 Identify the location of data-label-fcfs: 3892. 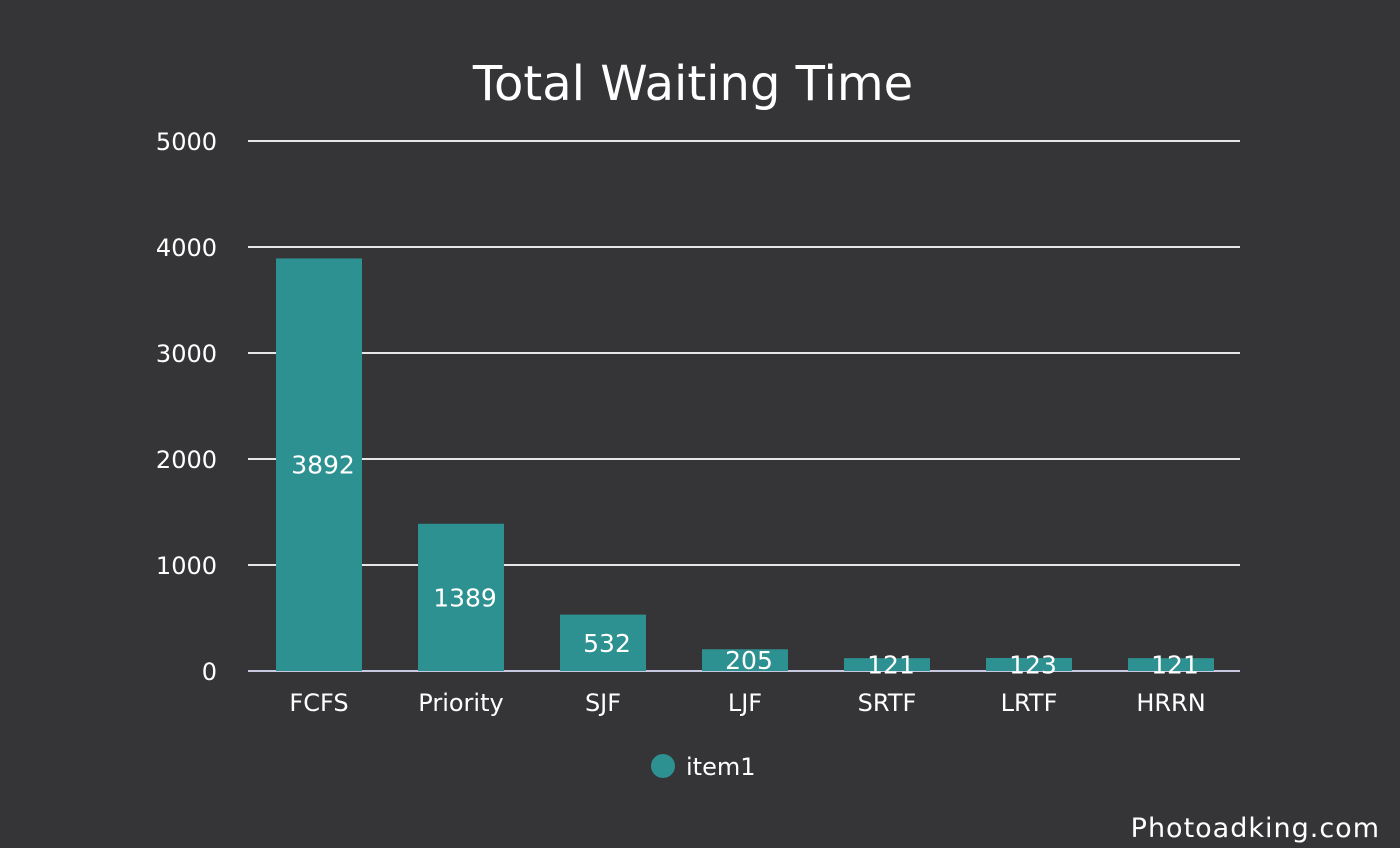
(323, 465).